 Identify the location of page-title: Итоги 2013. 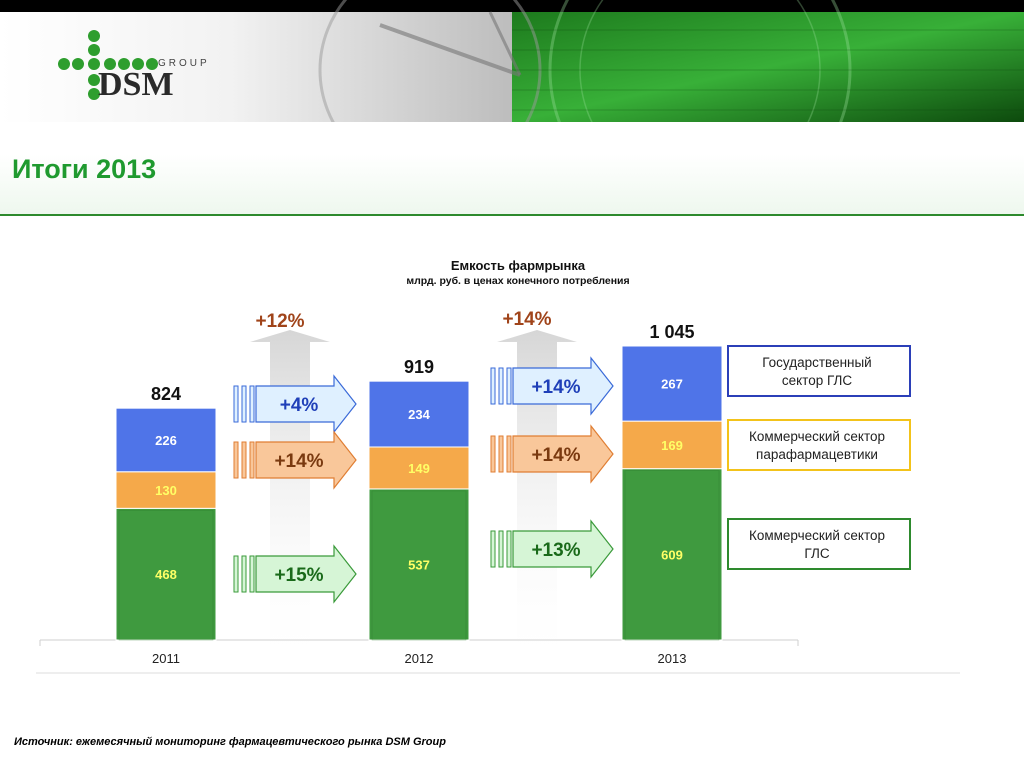
(84, 169).